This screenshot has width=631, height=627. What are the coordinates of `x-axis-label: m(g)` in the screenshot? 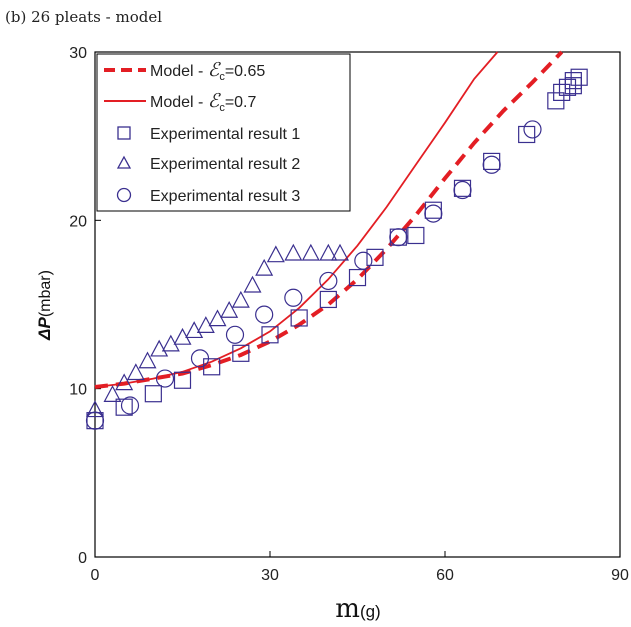 It's located at (357, 609).